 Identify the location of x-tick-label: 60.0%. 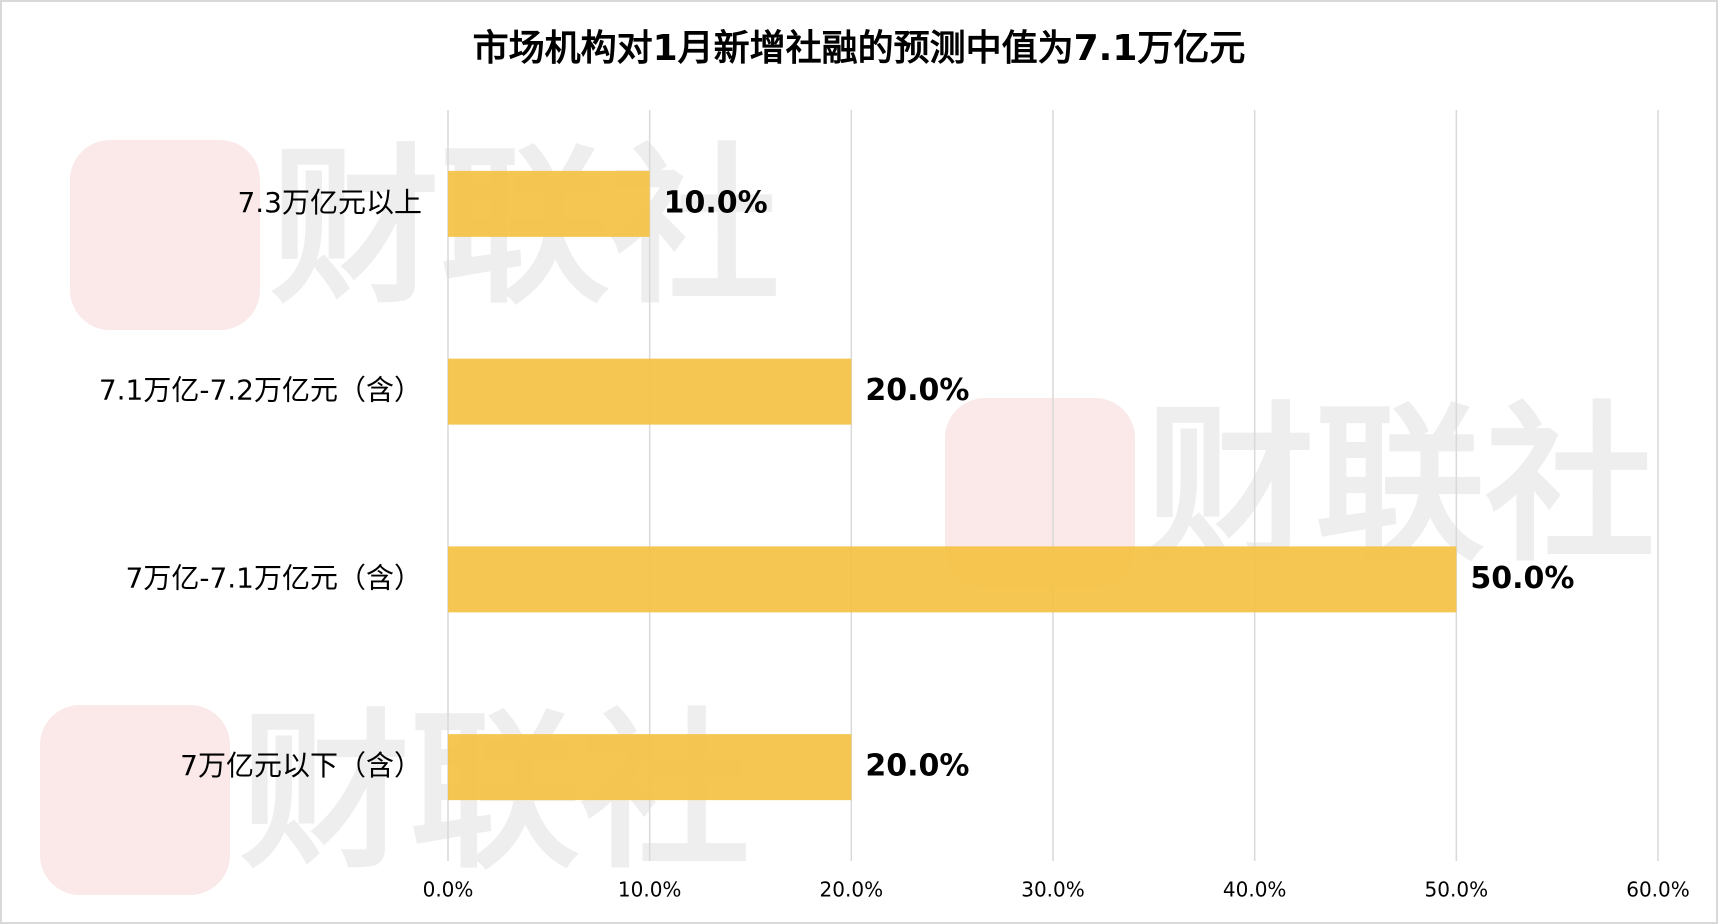
(1658, 890).